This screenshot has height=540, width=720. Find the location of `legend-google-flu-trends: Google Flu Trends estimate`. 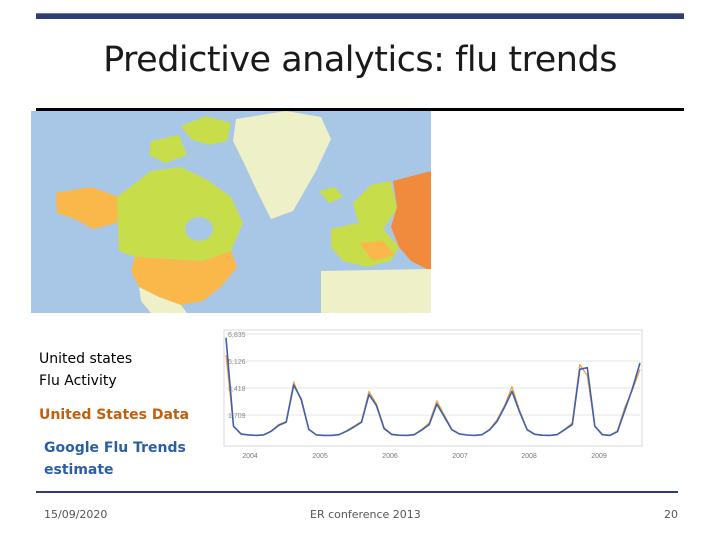

legend-google-flu-trends: Google Flu Trends estimate is located at coordinates (115, 459).